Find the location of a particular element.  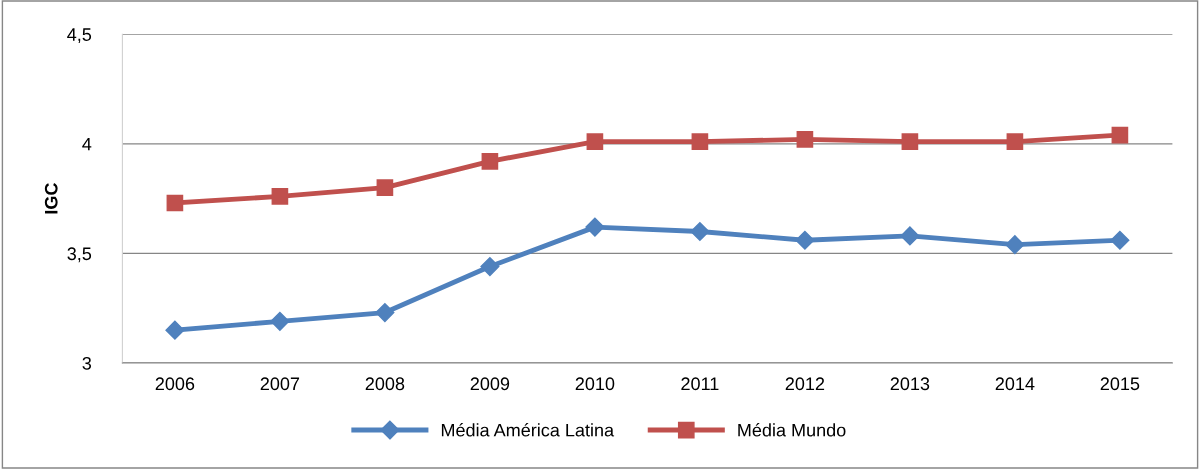

y-tick-label: 4 is located at coordinates (87, 144).